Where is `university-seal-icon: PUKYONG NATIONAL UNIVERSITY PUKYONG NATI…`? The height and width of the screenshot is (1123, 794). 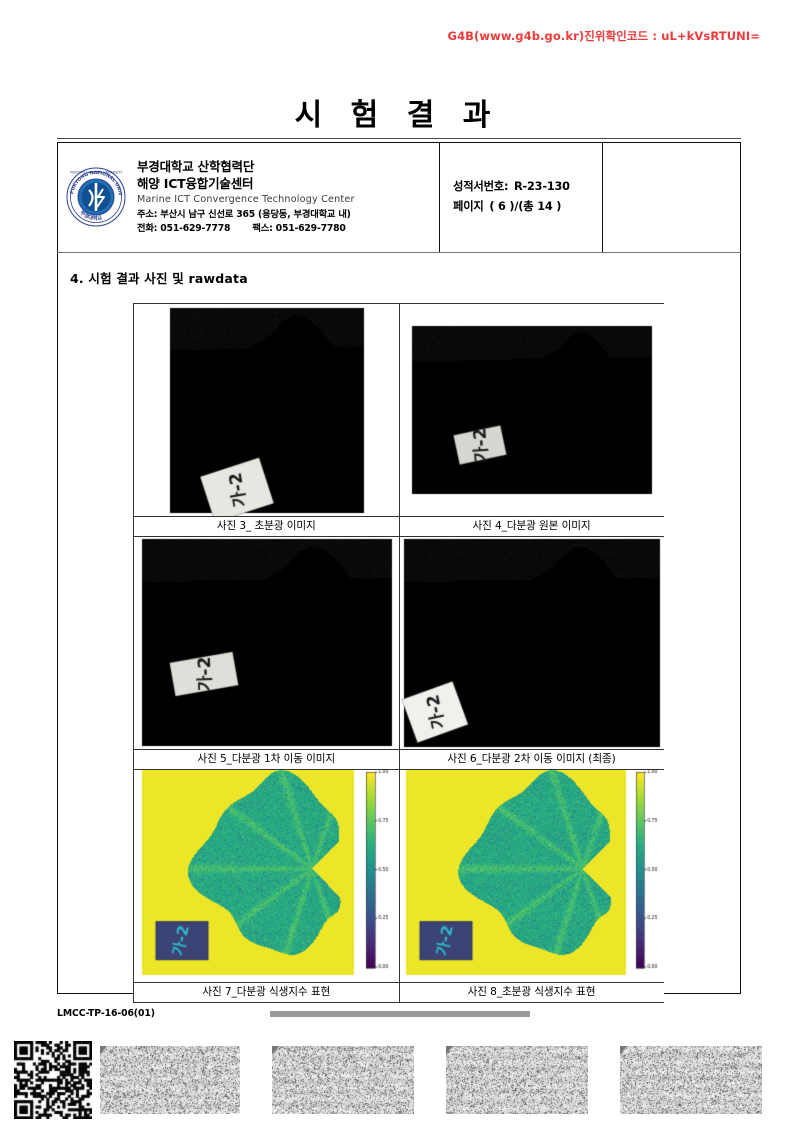
university-seal-icon: PUKYONG NATIONAL UNIVERSITY PUKYONG NATI… is located at coordinates (94, 195).